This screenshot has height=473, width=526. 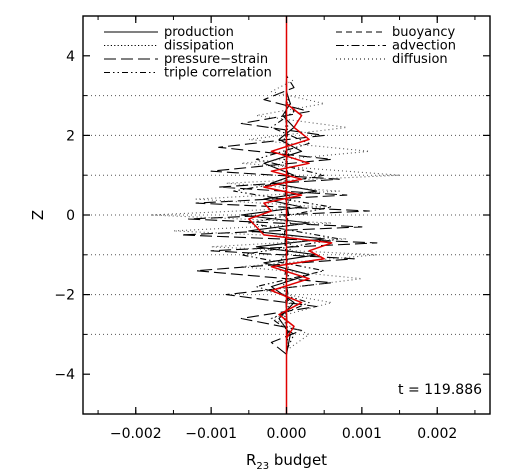 I want to click on legend-label: dissipation, so click(x=199, y=46).